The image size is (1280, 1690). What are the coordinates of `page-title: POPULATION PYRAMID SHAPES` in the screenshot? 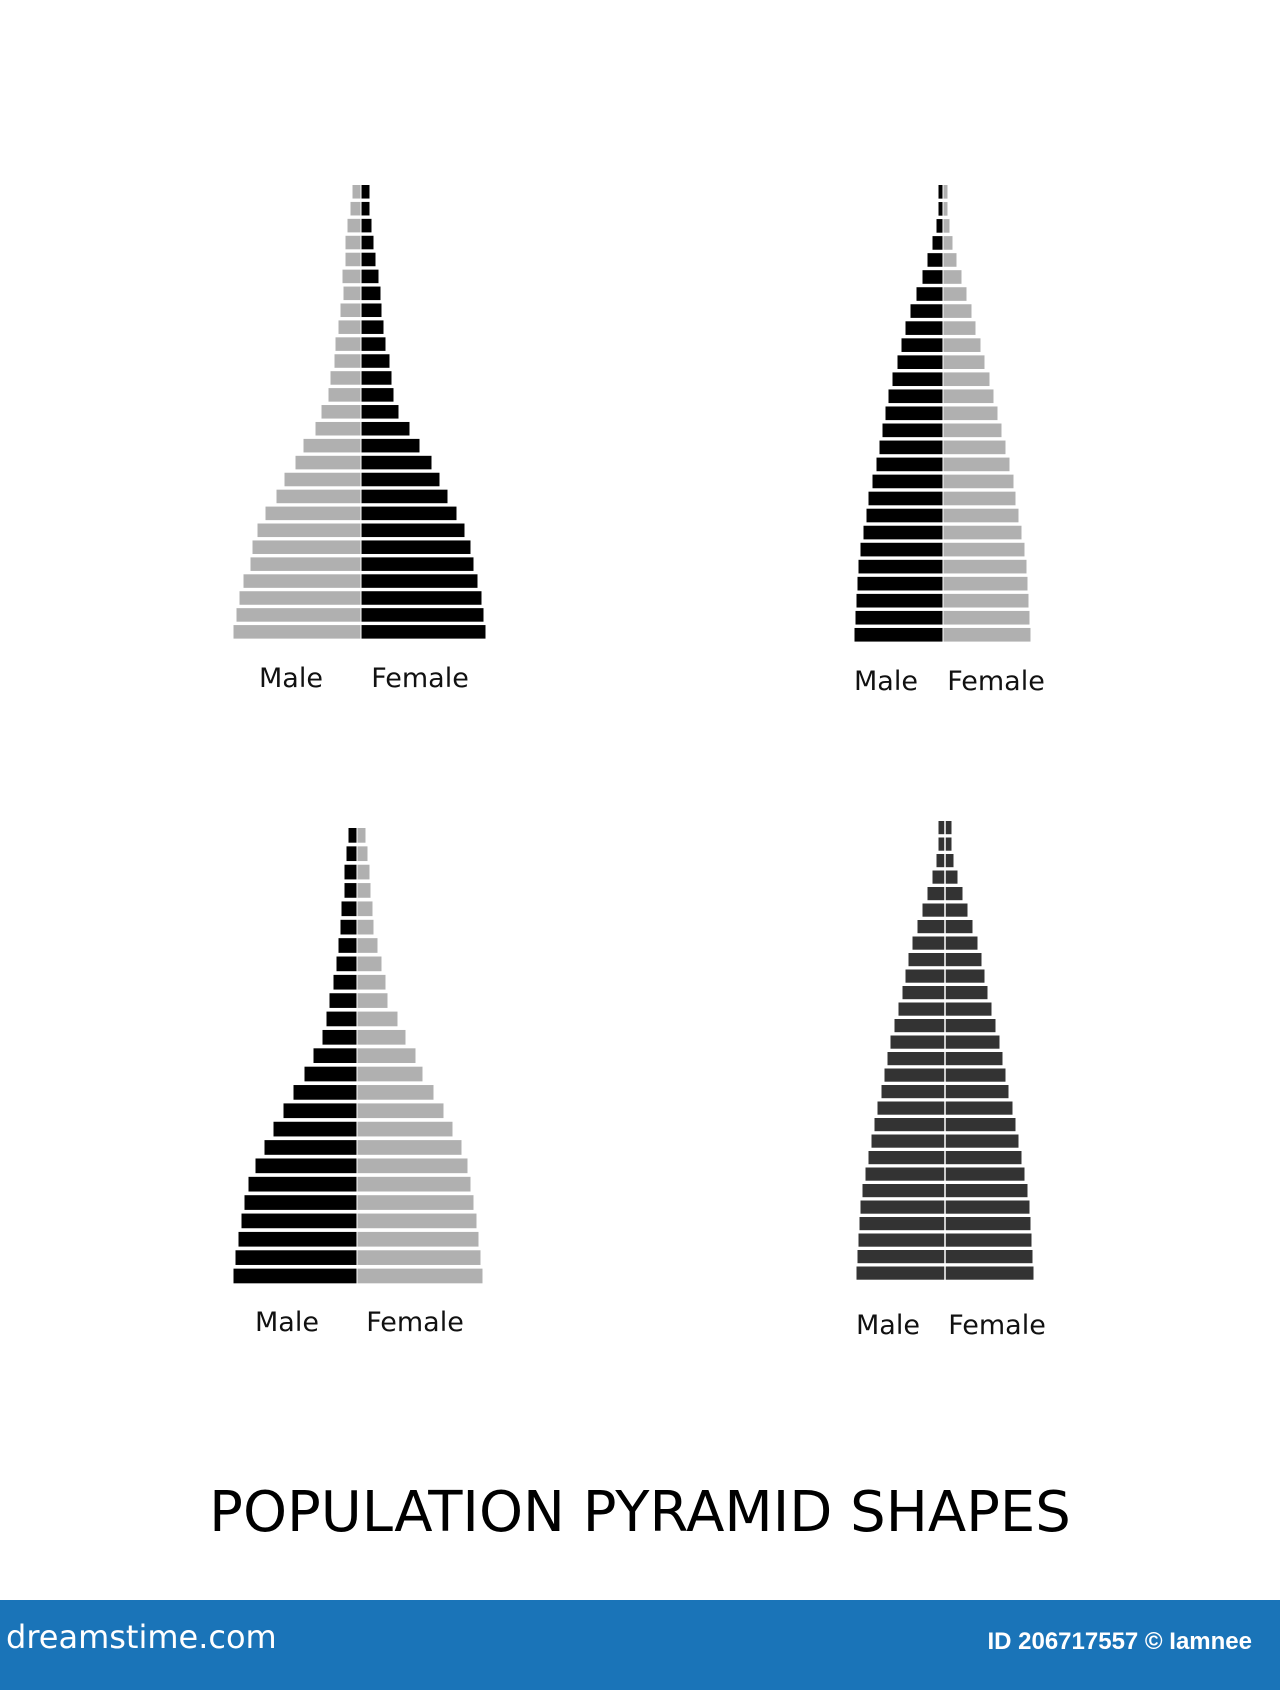 It's located at (640, 1512).